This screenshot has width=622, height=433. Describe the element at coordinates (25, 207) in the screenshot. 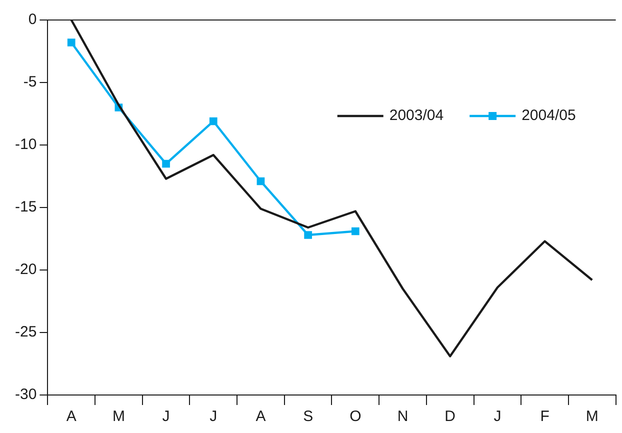

I see `y-tick-label: -15` at that location.